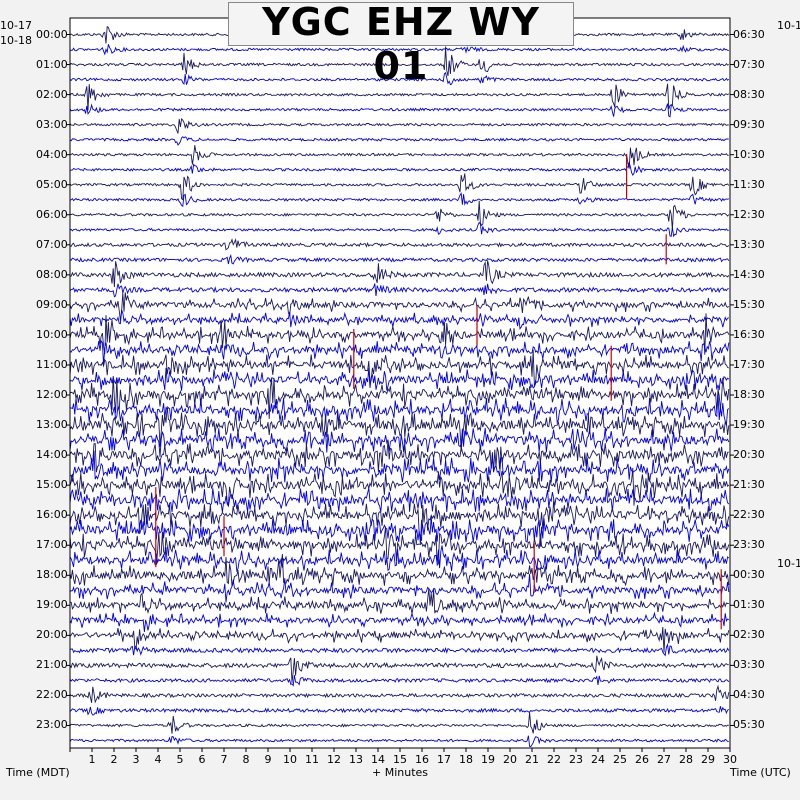  What do you see at coordinates (749, 184) in the screenshot?
I see `right-hour-label-5: 11:30` at bounding box center [749, 184].